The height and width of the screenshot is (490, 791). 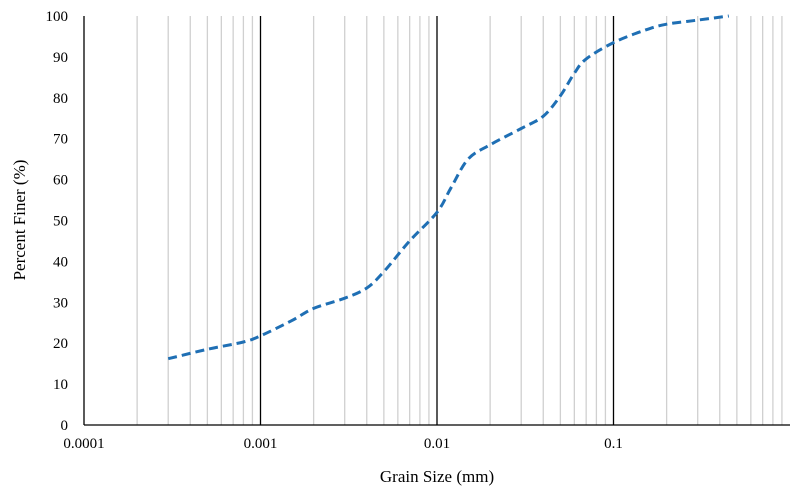 What do you see at coordinates (19, 220) in the screenshot?
I see `y-axis-title: Percent Finer (%)` at bounding box center [19, 220].